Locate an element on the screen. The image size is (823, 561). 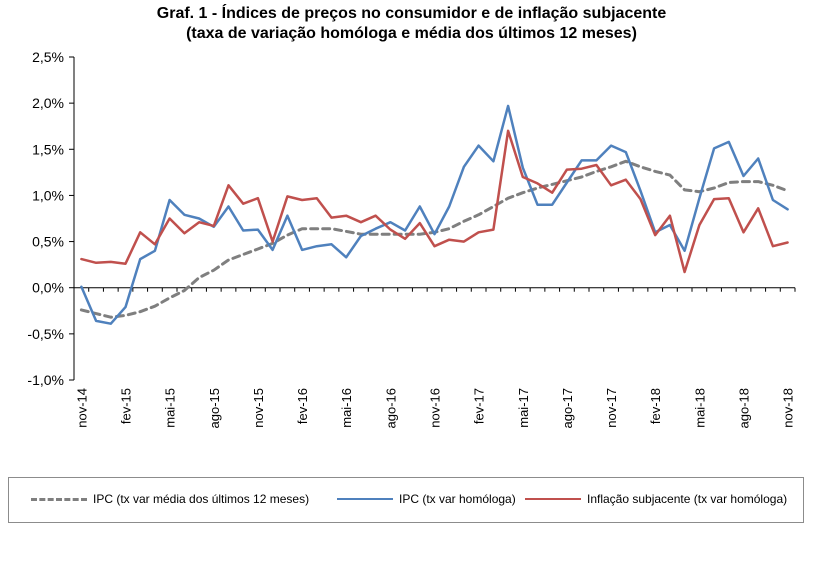
legend-item-ipc-yoy: IPC (tx var homóloga) is located at coordinates (426, 499).